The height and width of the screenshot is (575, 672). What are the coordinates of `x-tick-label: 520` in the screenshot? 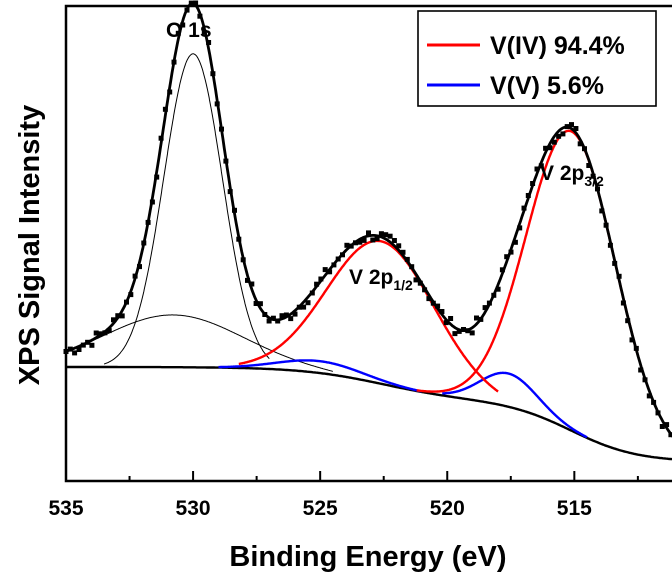 It's located at (447, 508).